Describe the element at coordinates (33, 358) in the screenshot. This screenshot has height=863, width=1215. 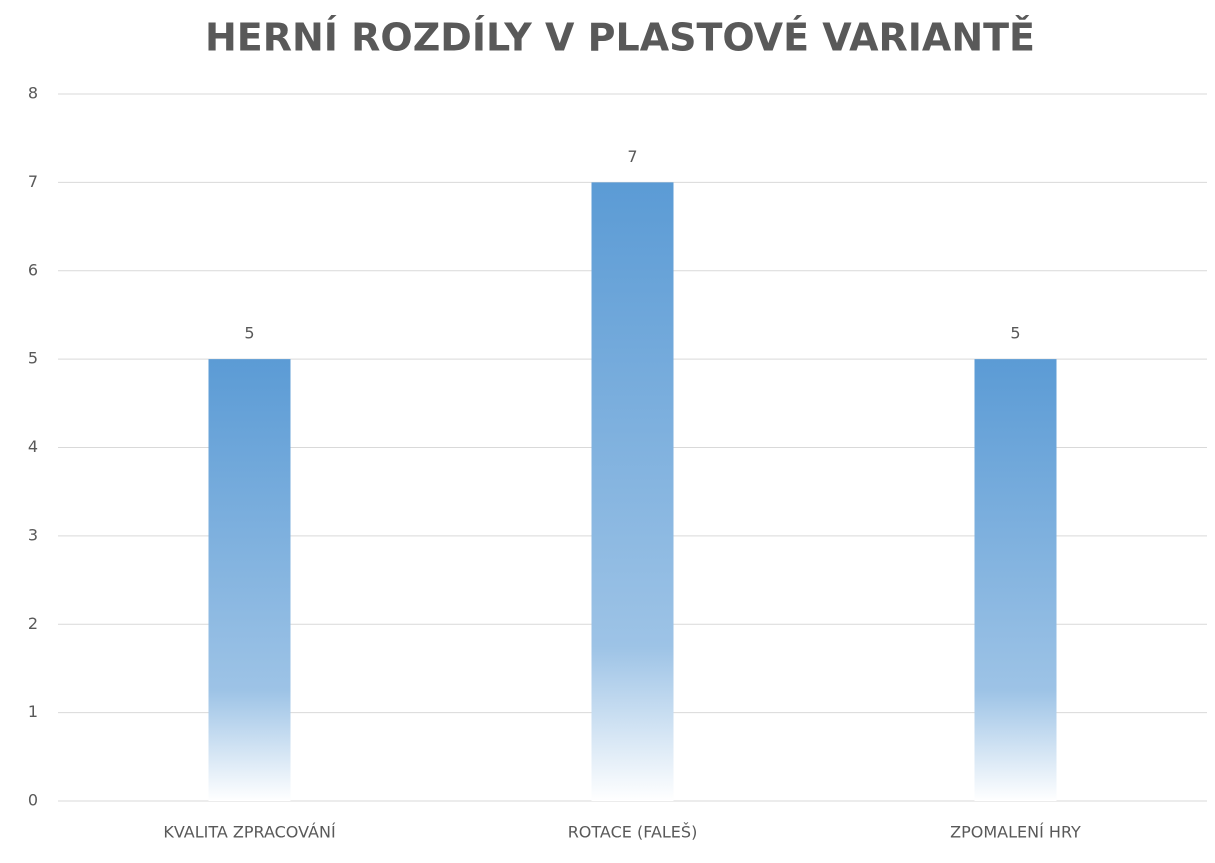
I see `y-tick-label: 5` at that location.